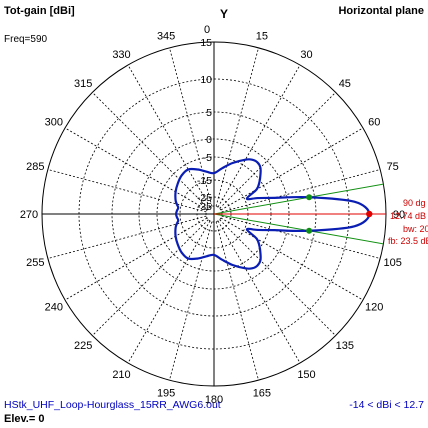 The width and height of the screenshot is (428, 428). I want to click on max-gain-marker, so click(369, 214).